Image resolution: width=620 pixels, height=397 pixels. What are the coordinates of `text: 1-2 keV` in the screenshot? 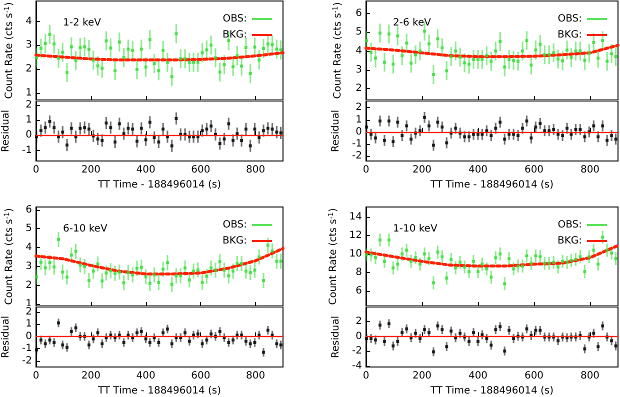 It's located at (82, 23).